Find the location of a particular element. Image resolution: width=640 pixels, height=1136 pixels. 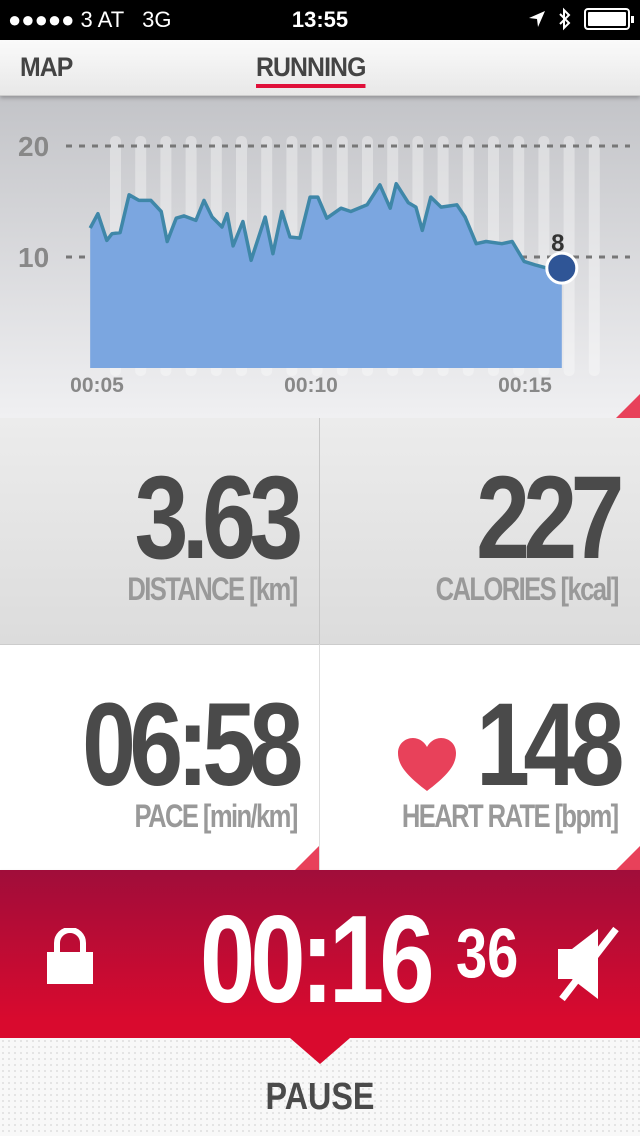

current-marker is located at coordinates (562, 268).